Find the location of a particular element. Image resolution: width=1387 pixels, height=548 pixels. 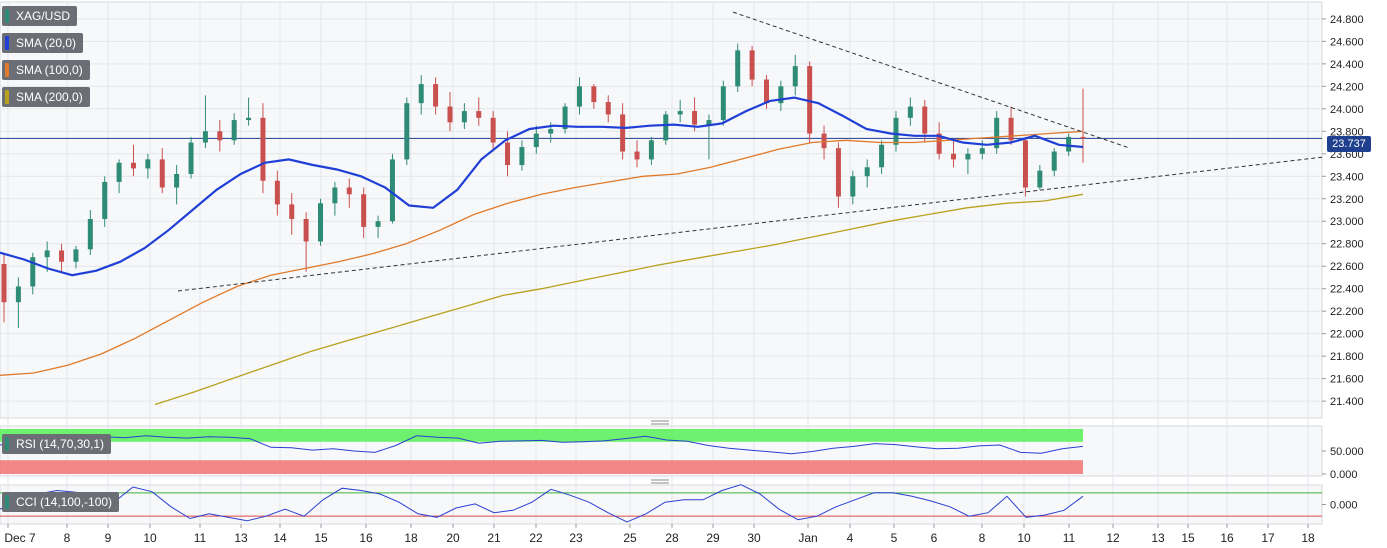

cci-legend: CCI (14,100,-100) is located at coordinates (61, 502).